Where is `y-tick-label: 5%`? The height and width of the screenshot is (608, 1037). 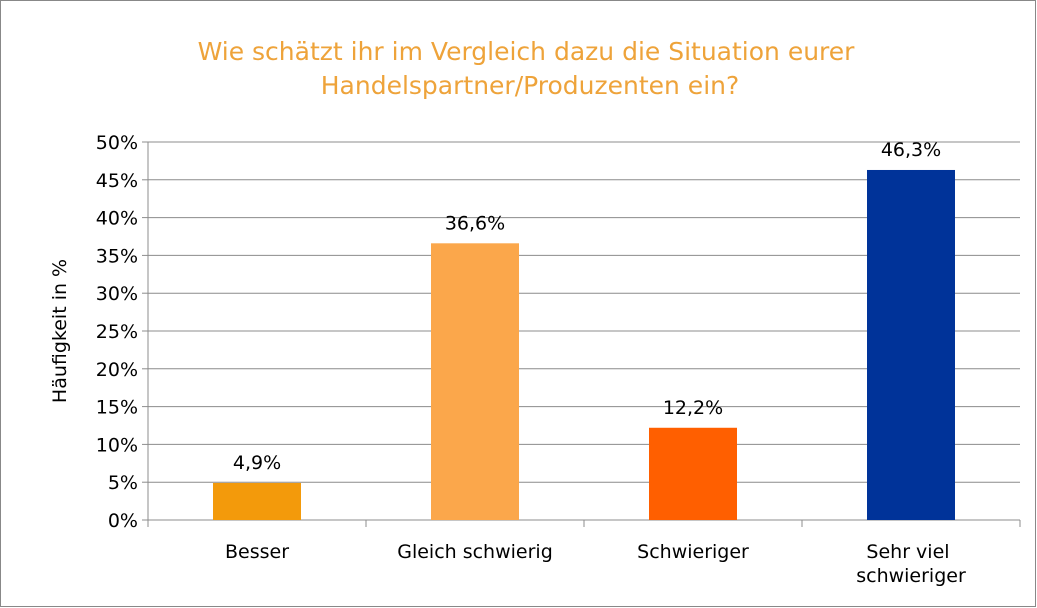 y-tick-label: 5% is located at coordinates (123, 483).